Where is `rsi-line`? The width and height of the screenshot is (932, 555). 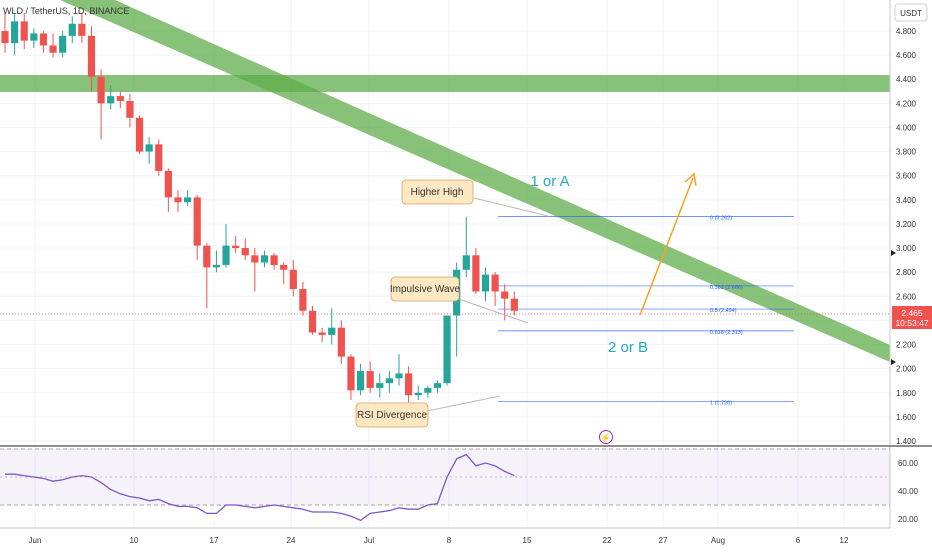
rsi-line is located at coordinates (260, 487).